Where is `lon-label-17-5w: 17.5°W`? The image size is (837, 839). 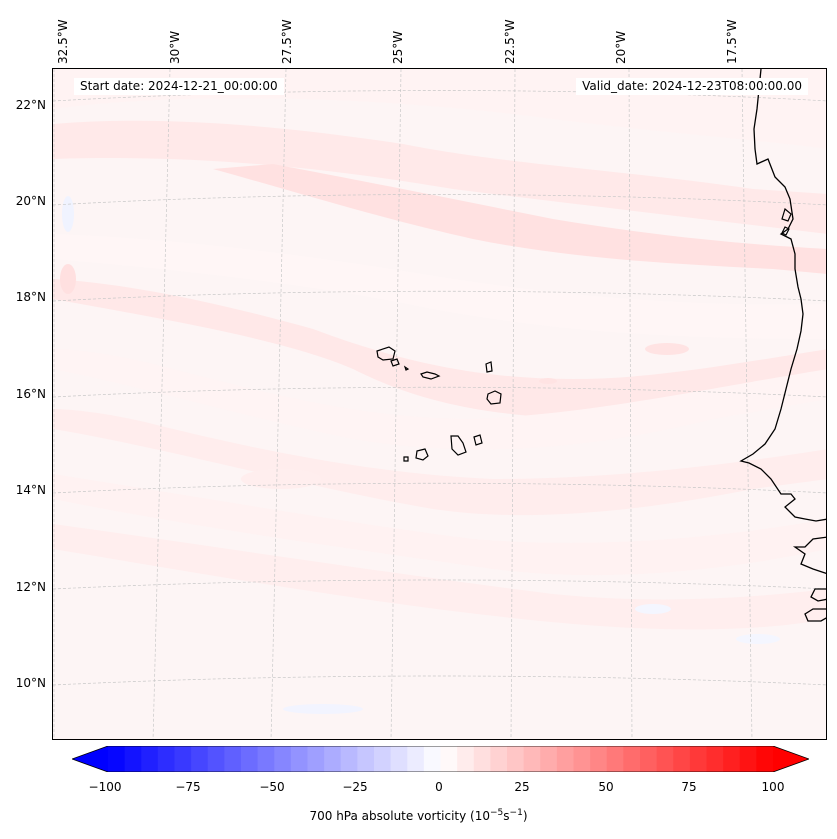 lon-label-17-5w: 17.5°W is located at coordinates (732, 41).